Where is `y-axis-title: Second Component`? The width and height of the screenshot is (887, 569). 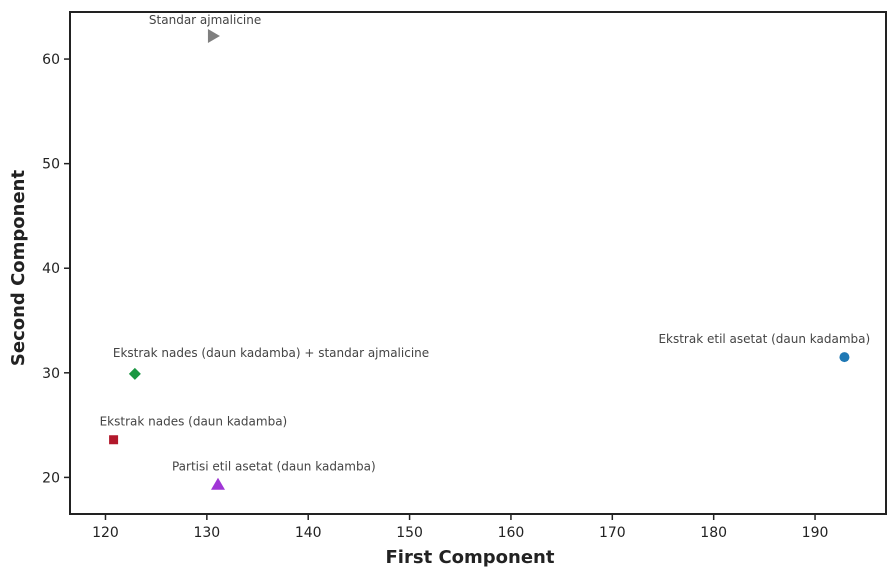
y-axis-title: Second Component is located at coordinates (18, 268).